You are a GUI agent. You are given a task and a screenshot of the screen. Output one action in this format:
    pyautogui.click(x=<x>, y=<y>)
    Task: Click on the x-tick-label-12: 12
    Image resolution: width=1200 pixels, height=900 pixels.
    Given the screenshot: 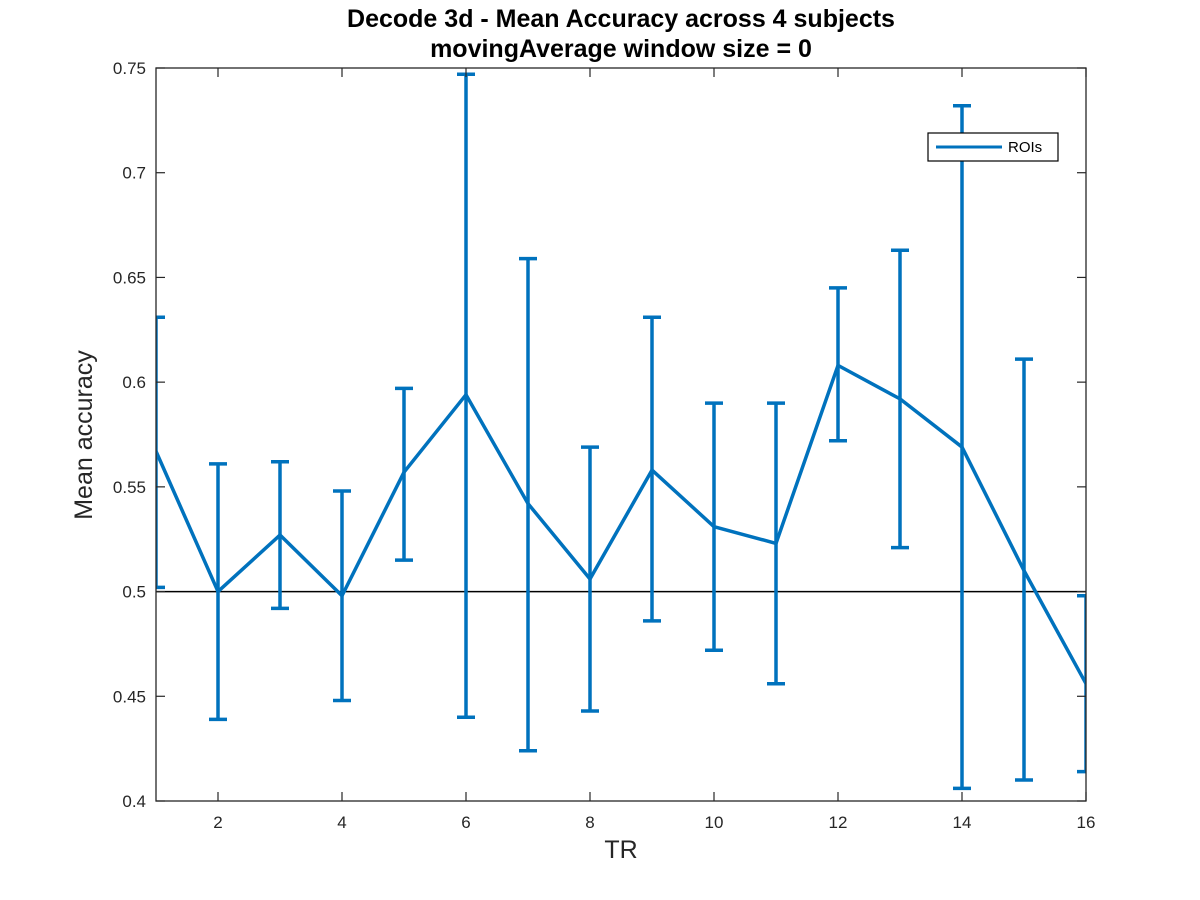 What is the action you would take?
    pyautogui.click(x=838, y=822)
    